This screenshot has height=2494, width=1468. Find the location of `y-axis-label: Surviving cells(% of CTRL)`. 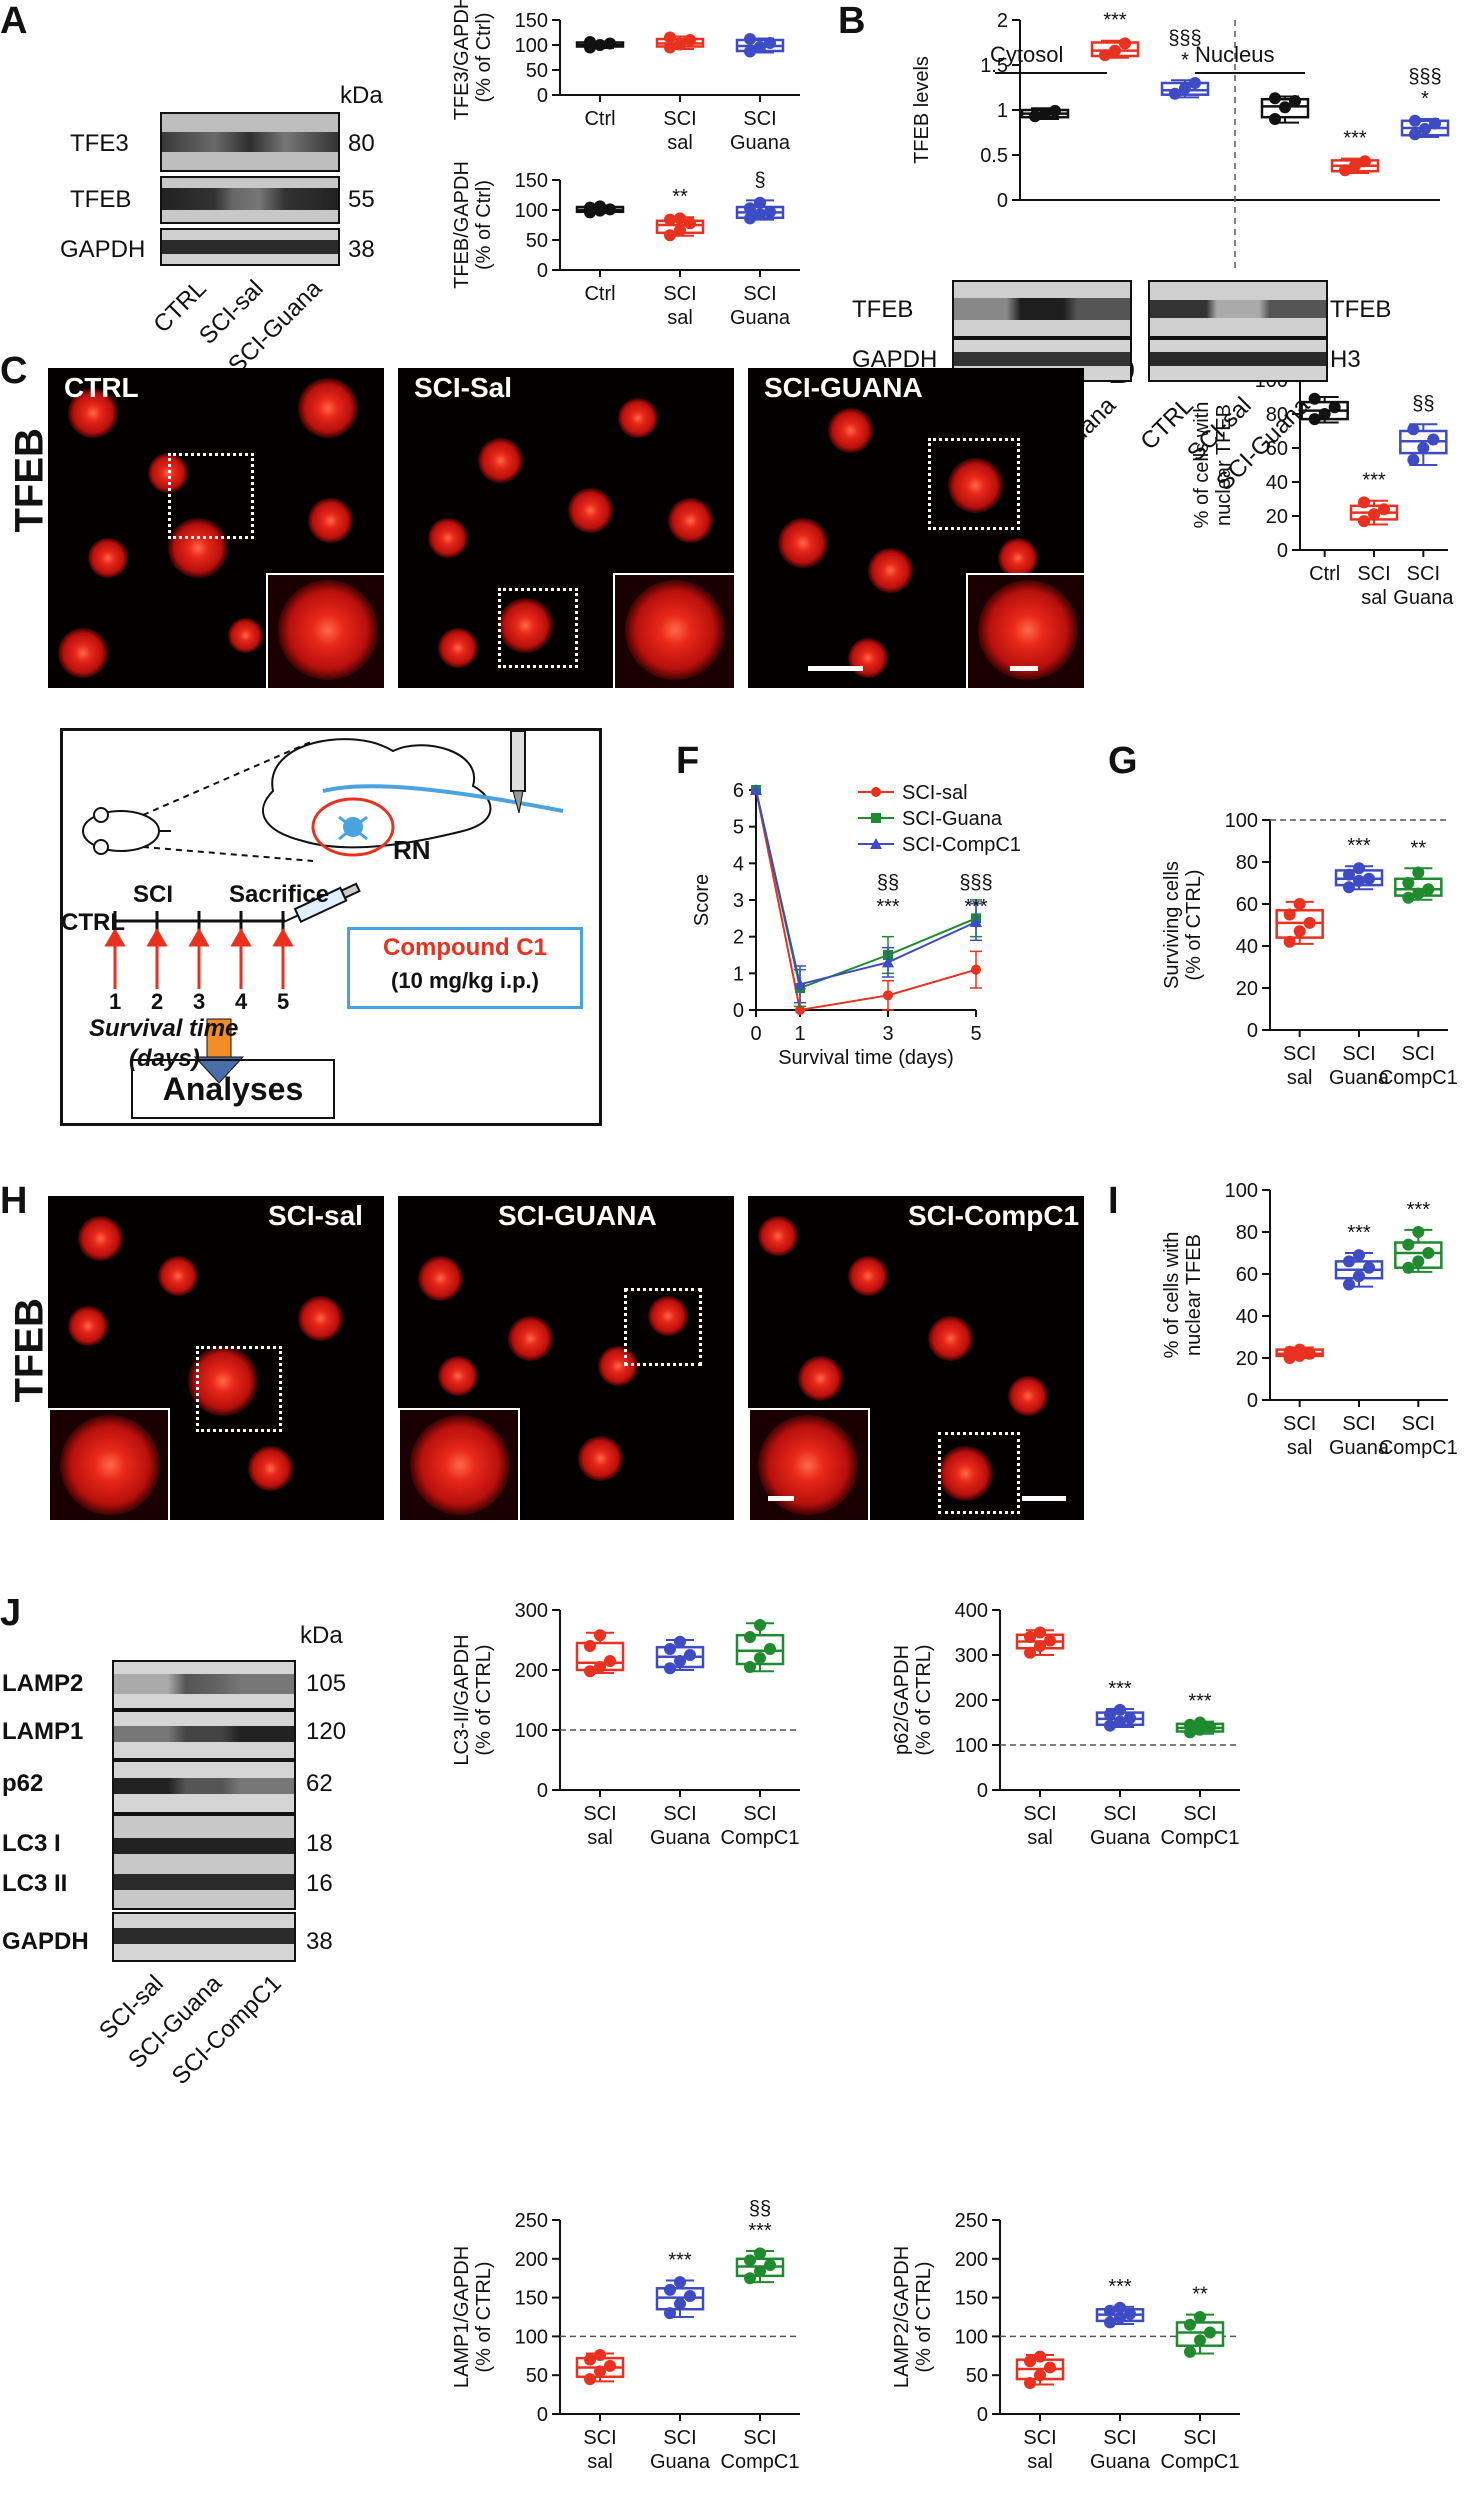

y-axis-label: Surviving cells(% of CTRL) is located at coordinates (1183, 925).